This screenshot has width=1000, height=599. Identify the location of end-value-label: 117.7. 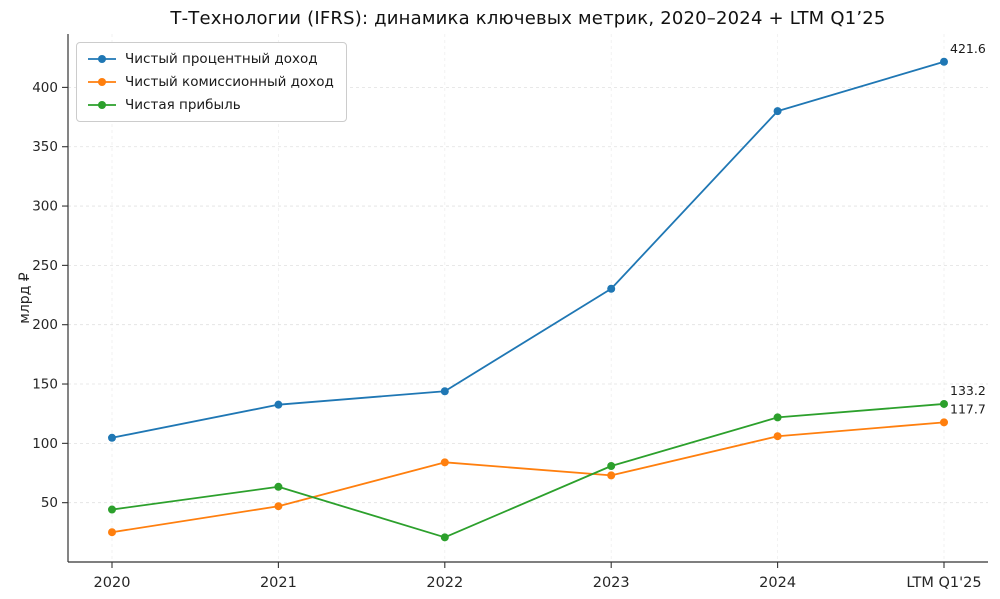
(968, 408).